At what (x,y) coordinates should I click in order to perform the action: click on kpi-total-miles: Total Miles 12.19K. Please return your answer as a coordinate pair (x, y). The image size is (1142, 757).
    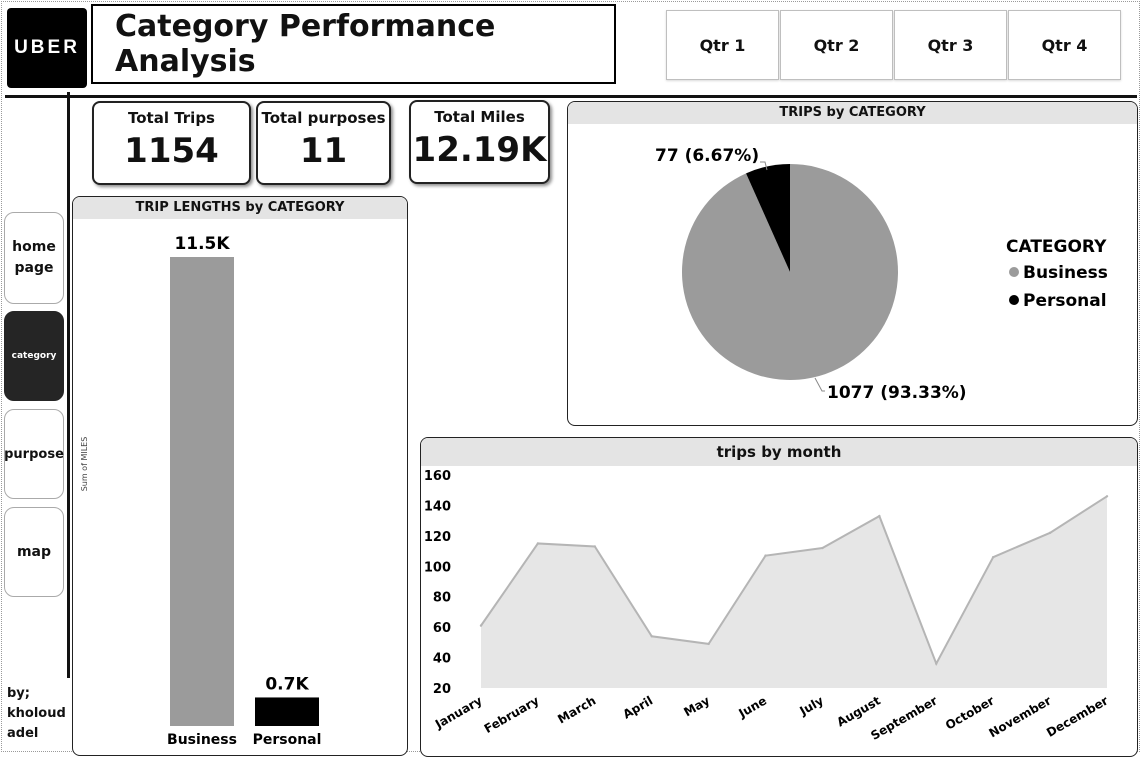
    Looking at the image, I should click on (479, 142).